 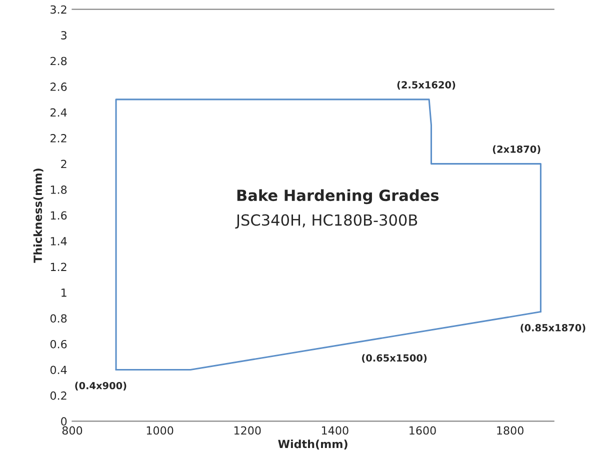 What do you see at coordinates (63, 35) in the screenshot?
I see `y-tick-label: 3` at bounding box center [63, 35].